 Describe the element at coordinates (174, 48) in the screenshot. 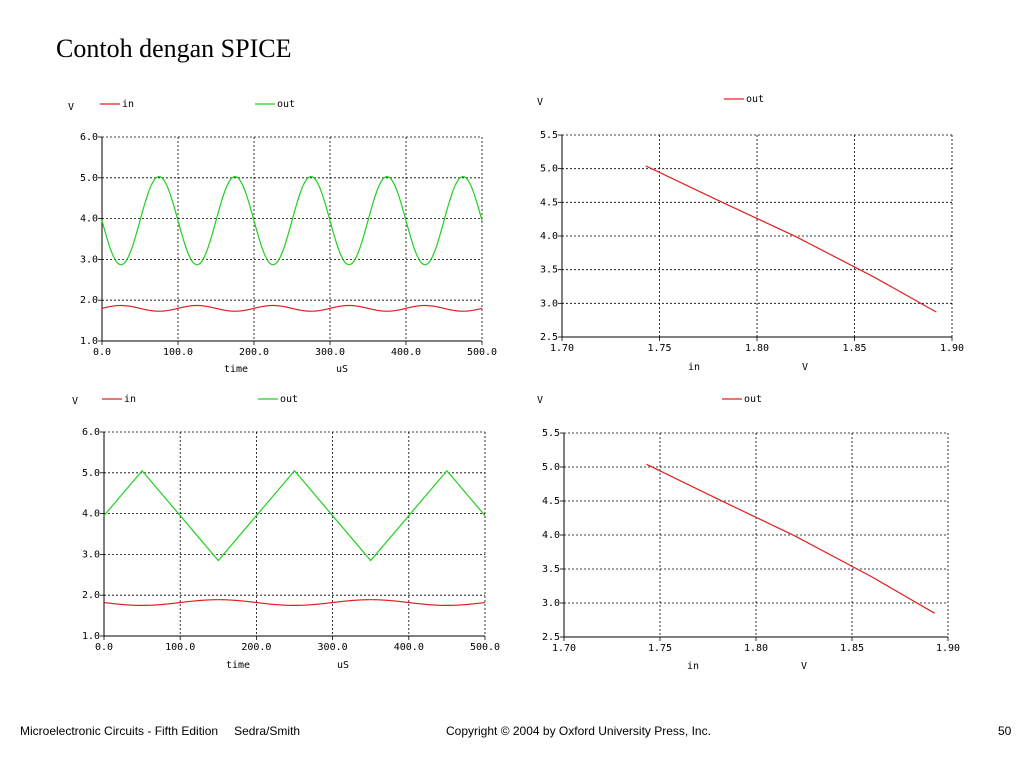

I see `slide-title: Contoh dengan SPICE` at that location.